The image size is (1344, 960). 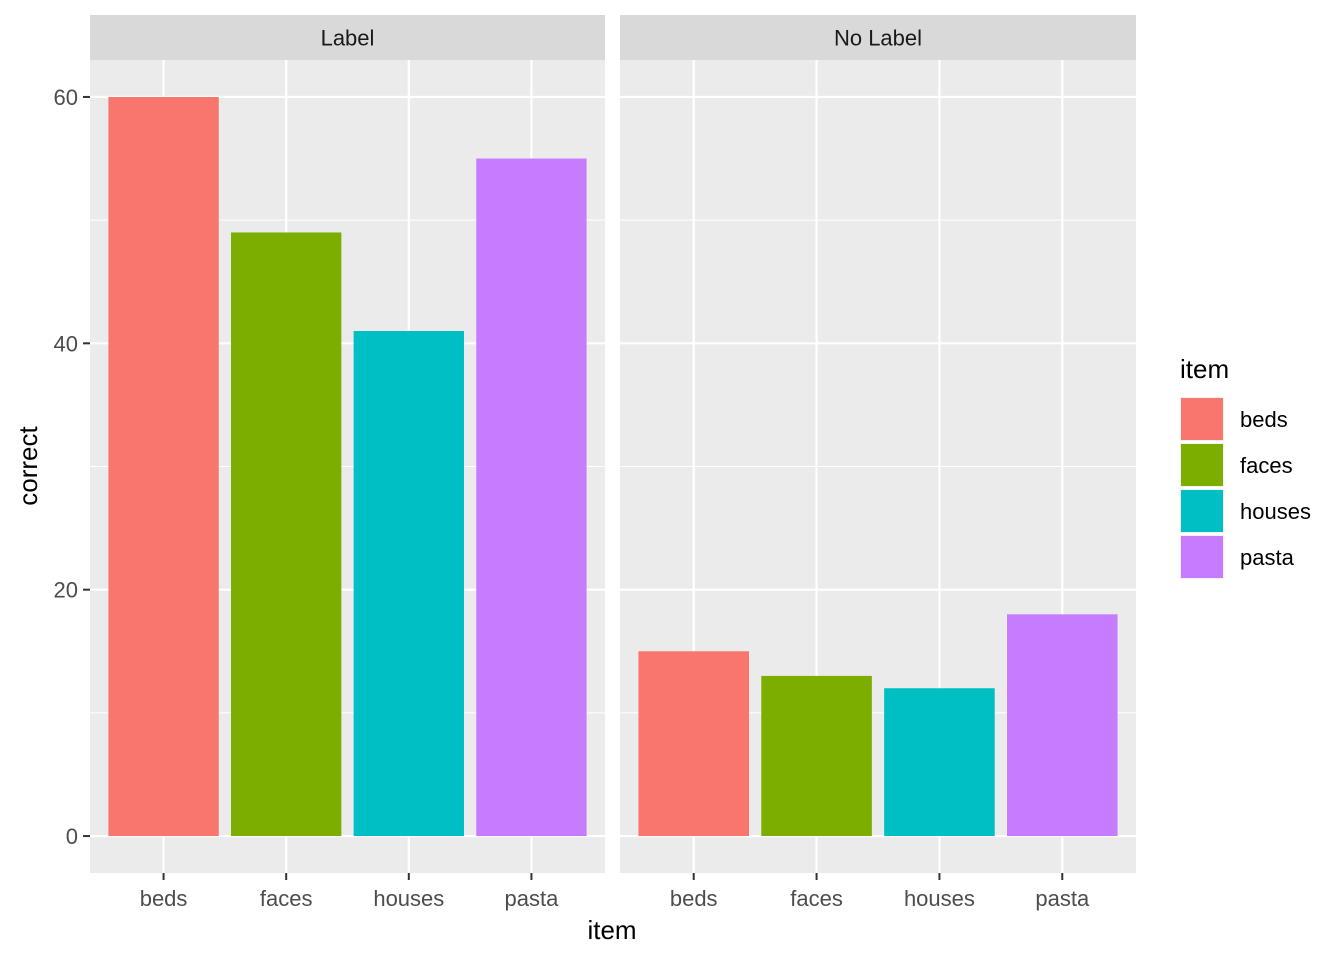 I want to click on legend-label-beds: beds, so click(x=1264, y=419).